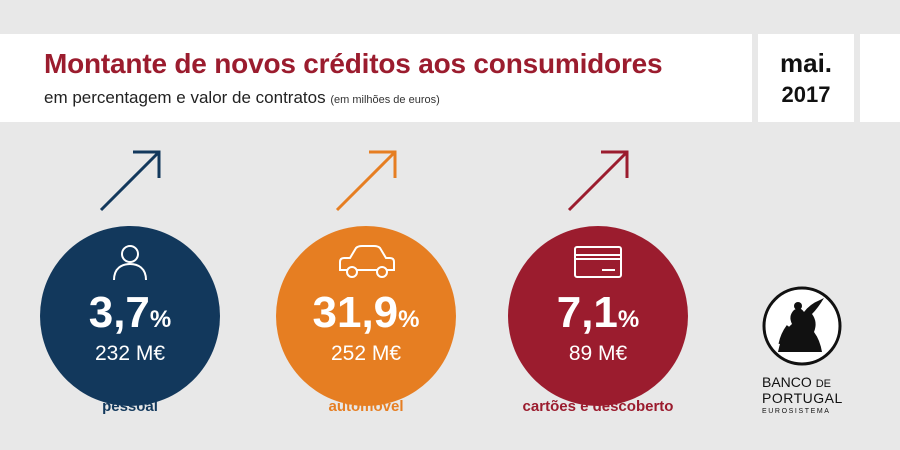 This screenshot has height=450, width=900. What do you see at coordinates (789, 382) in the screenshot?
I see `logo-text-banco: BANCO` at bounding box center [789, 382].